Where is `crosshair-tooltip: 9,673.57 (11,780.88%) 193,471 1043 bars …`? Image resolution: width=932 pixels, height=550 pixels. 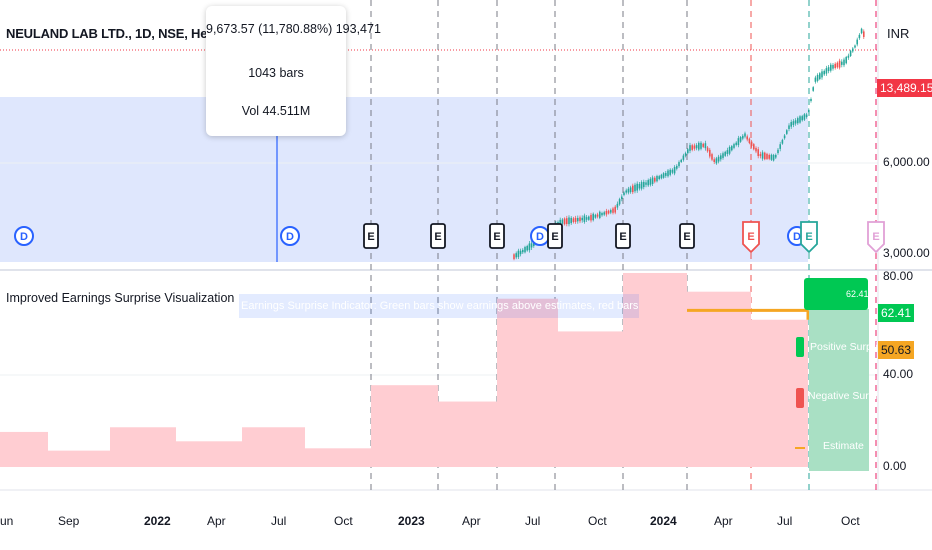 crosshair-tooltip: 9,673.57 (11,780.88%) 193,471 1043 bars … is located at coordinates (293, 71).